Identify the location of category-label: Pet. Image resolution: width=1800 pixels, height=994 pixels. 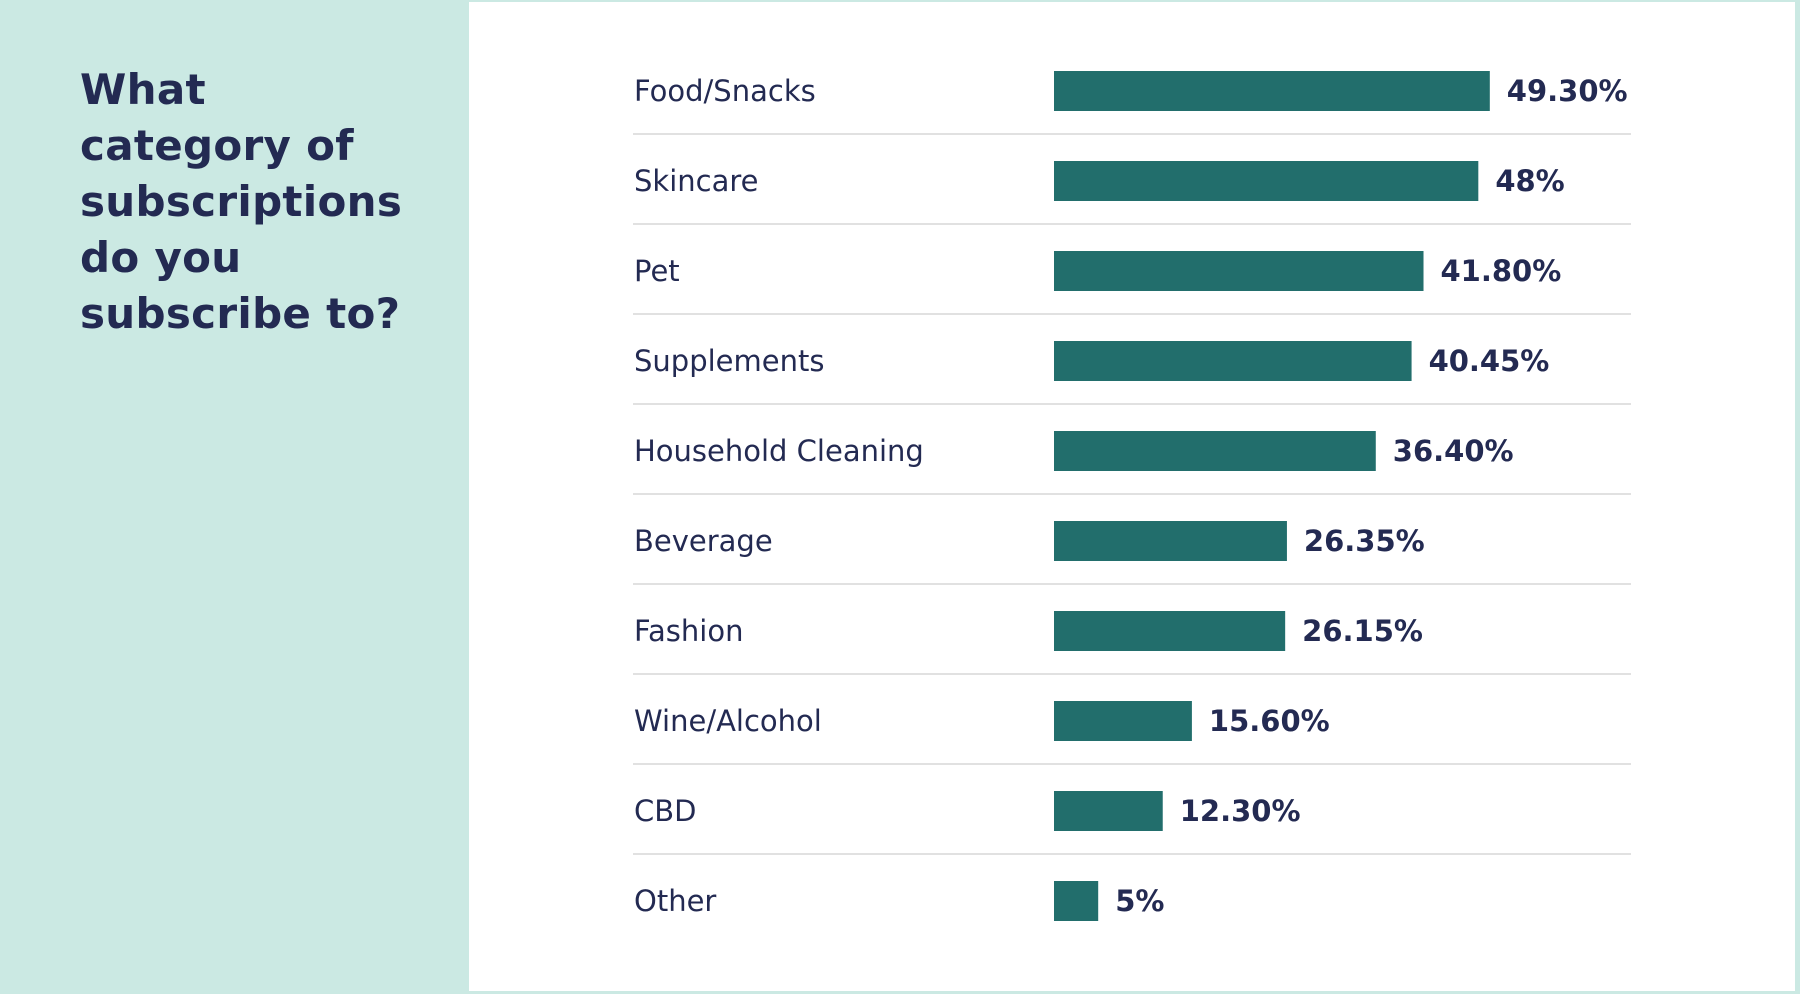
(657, 271).